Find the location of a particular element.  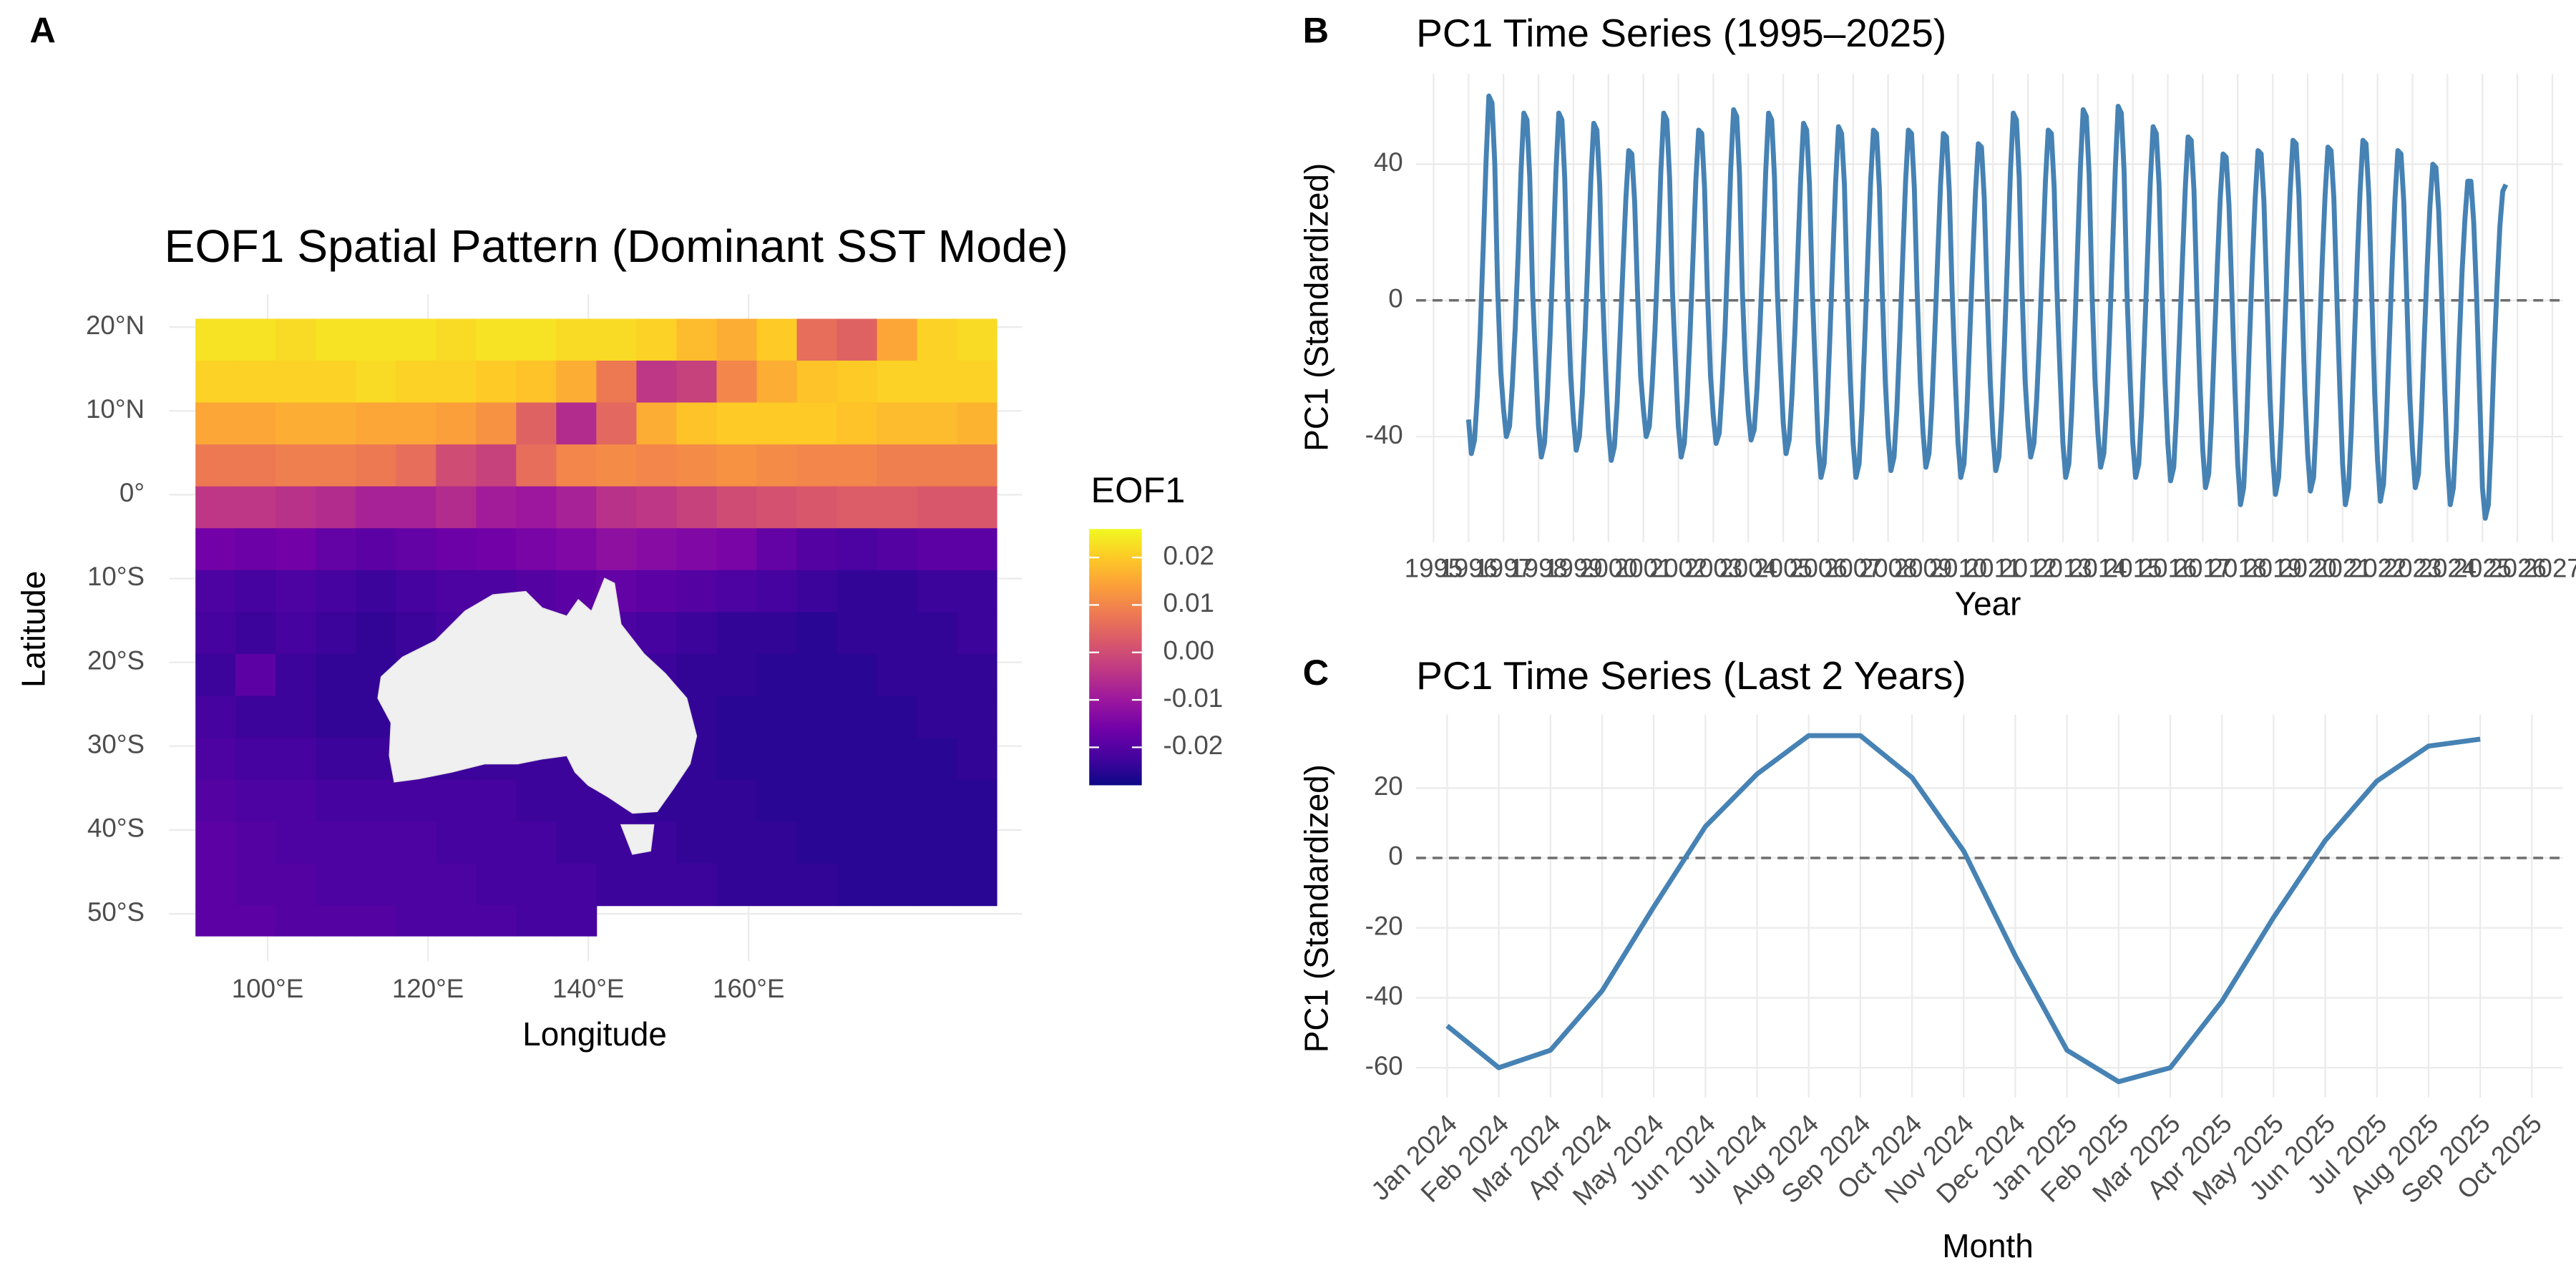

x-axis-label: Year is located at coordinates (1988, 603).